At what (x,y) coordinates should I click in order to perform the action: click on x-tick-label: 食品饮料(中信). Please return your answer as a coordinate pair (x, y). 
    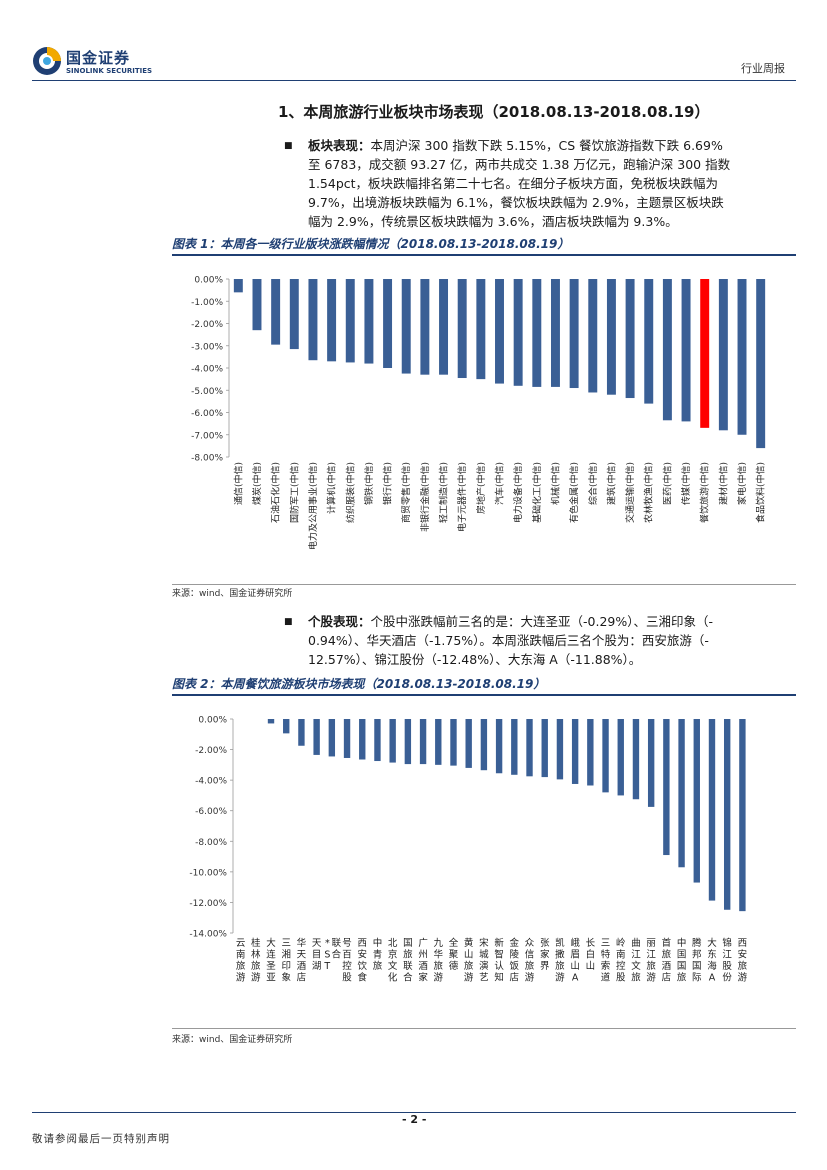
    Looking at the image, I should click on (761, 492).